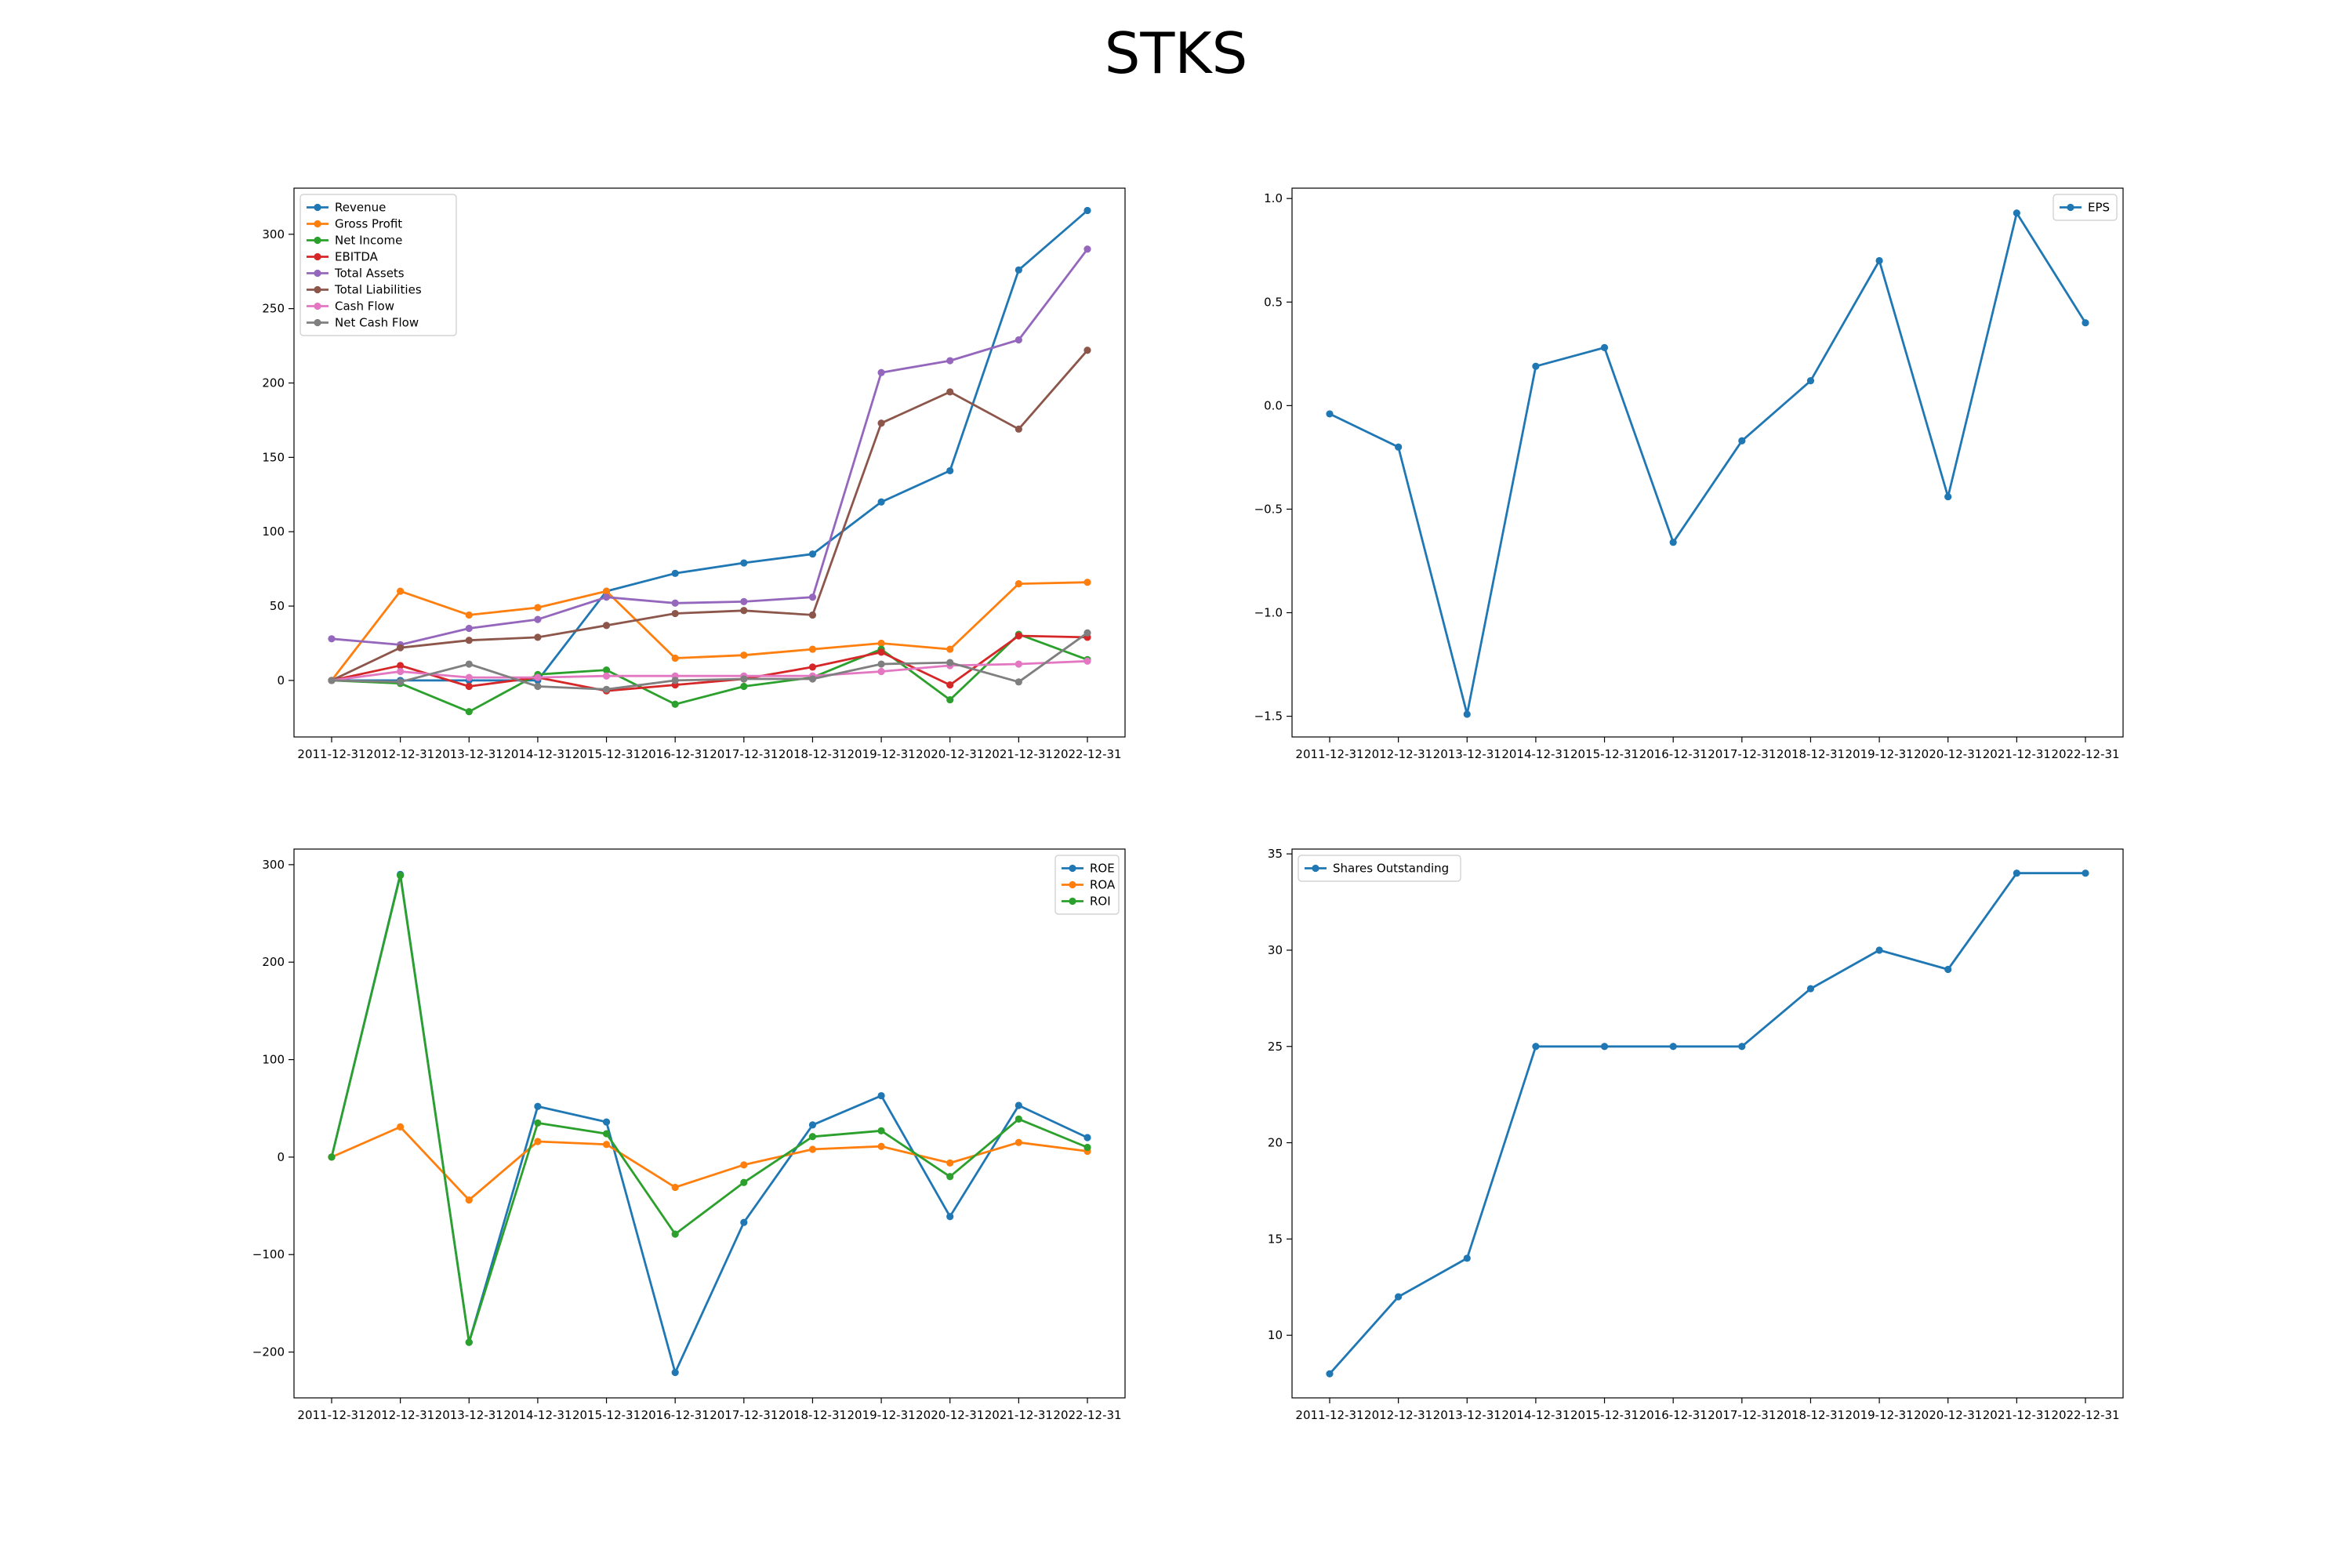 The image size is (2352, 1568). I want to click on total-liabilities-line, so click(710, 515).